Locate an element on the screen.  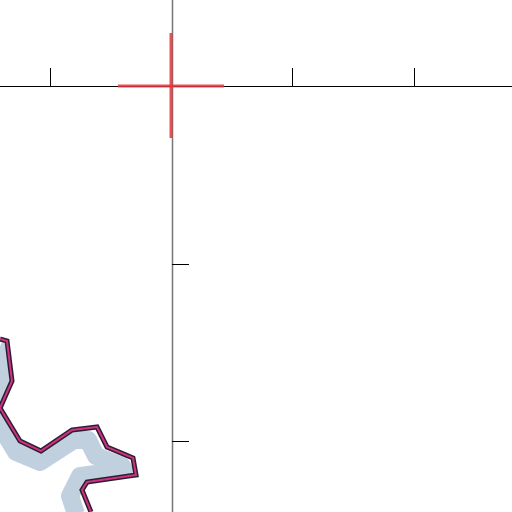
river-line is located at coordinates (69, 425).